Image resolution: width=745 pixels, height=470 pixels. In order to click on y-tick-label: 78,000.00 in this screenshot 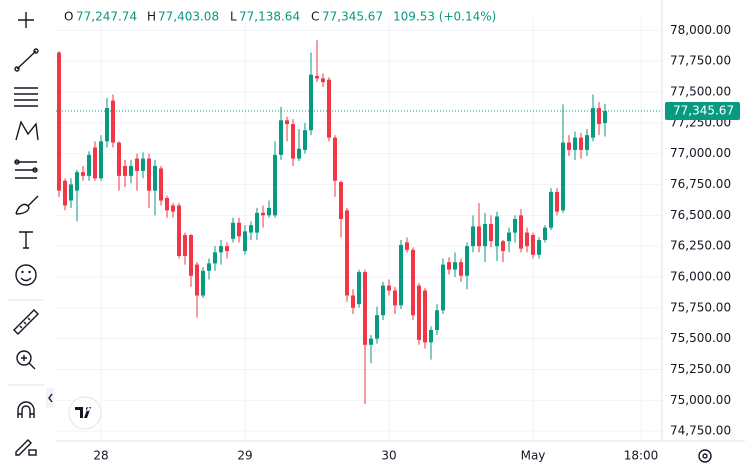, I will do `click(700, 30)`.